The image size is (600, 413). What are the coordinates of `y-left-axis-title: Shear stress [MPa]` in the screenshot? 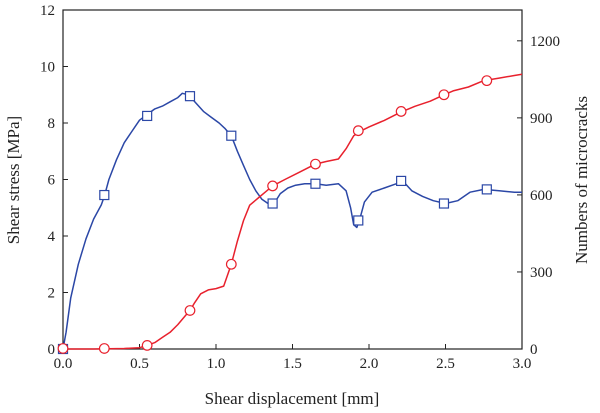 It's located at (13, 180).